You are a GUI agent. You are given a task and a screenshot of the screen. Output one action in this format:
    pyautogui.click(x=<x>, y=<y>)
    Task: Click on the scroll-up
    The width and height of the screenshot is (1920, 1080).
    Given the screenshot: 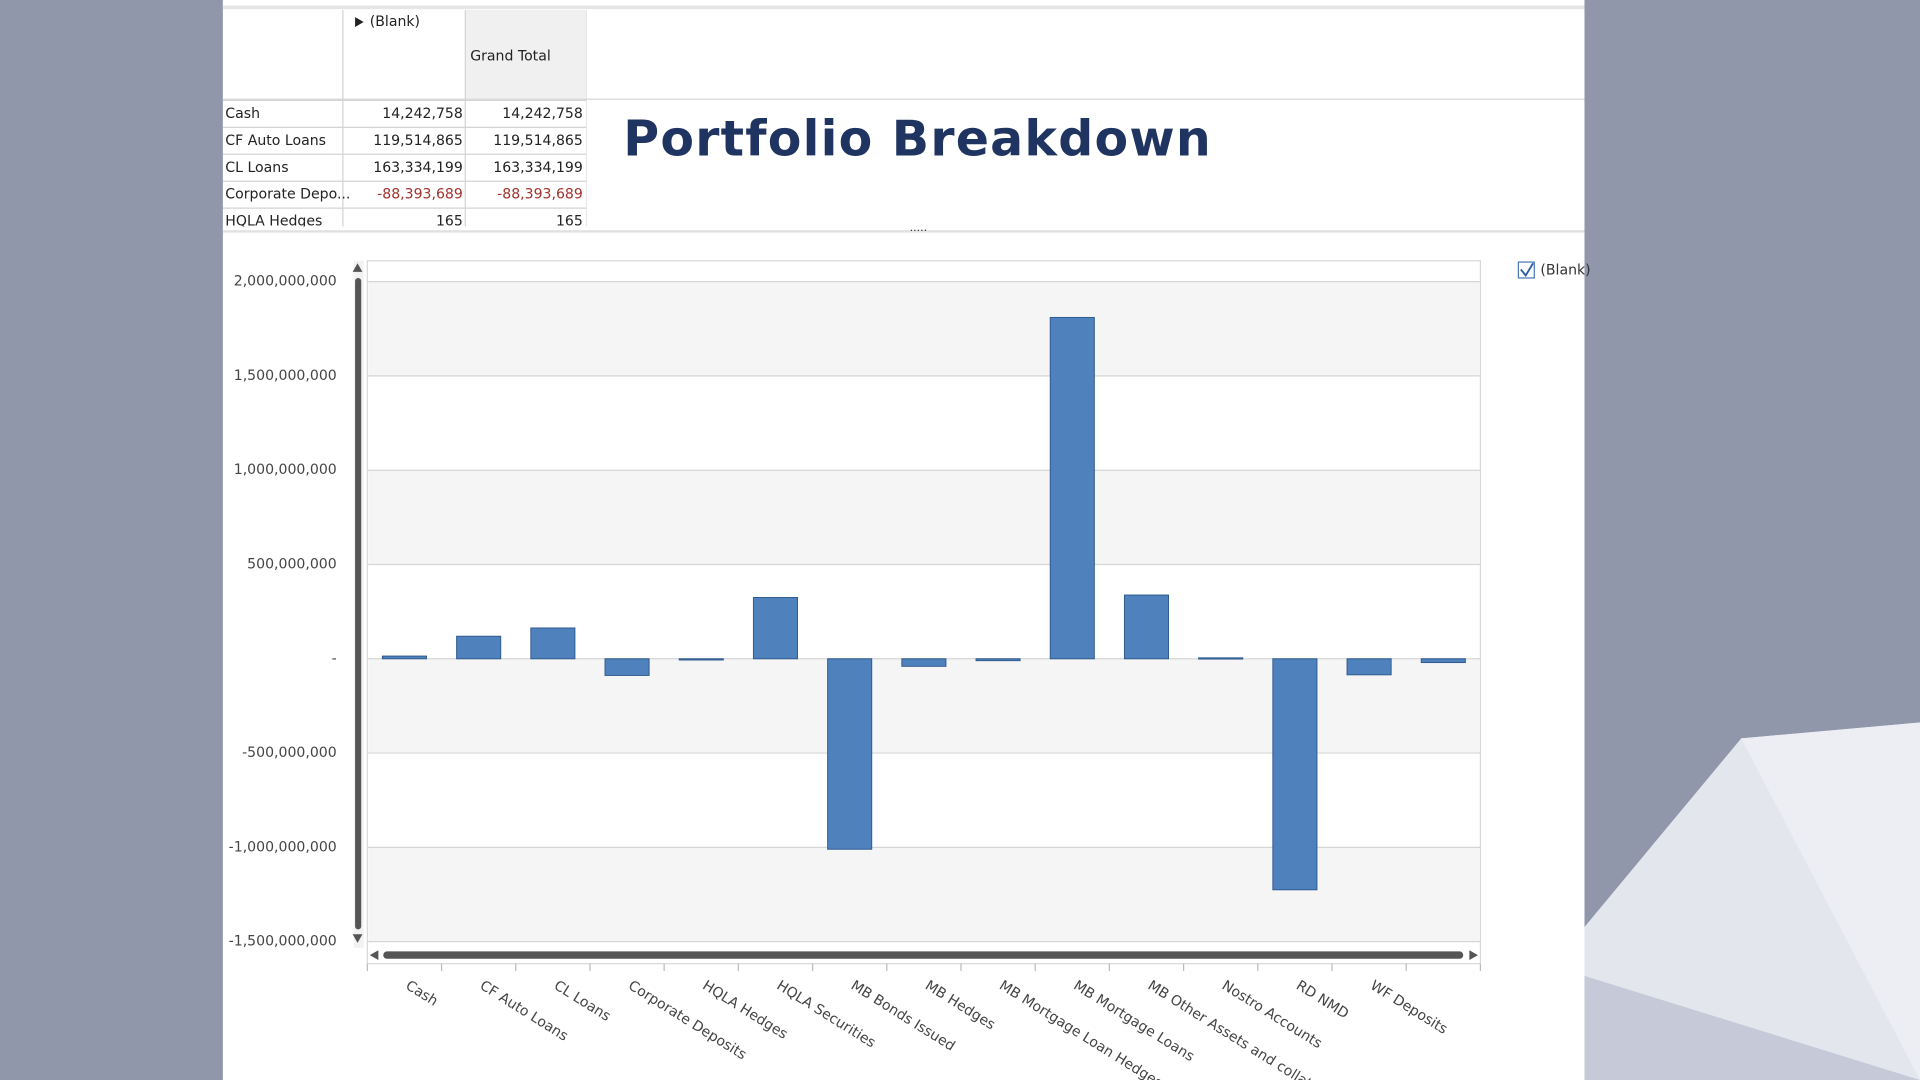 What is the action you would take?
    pyautogui.click(x=357, y=267)
    